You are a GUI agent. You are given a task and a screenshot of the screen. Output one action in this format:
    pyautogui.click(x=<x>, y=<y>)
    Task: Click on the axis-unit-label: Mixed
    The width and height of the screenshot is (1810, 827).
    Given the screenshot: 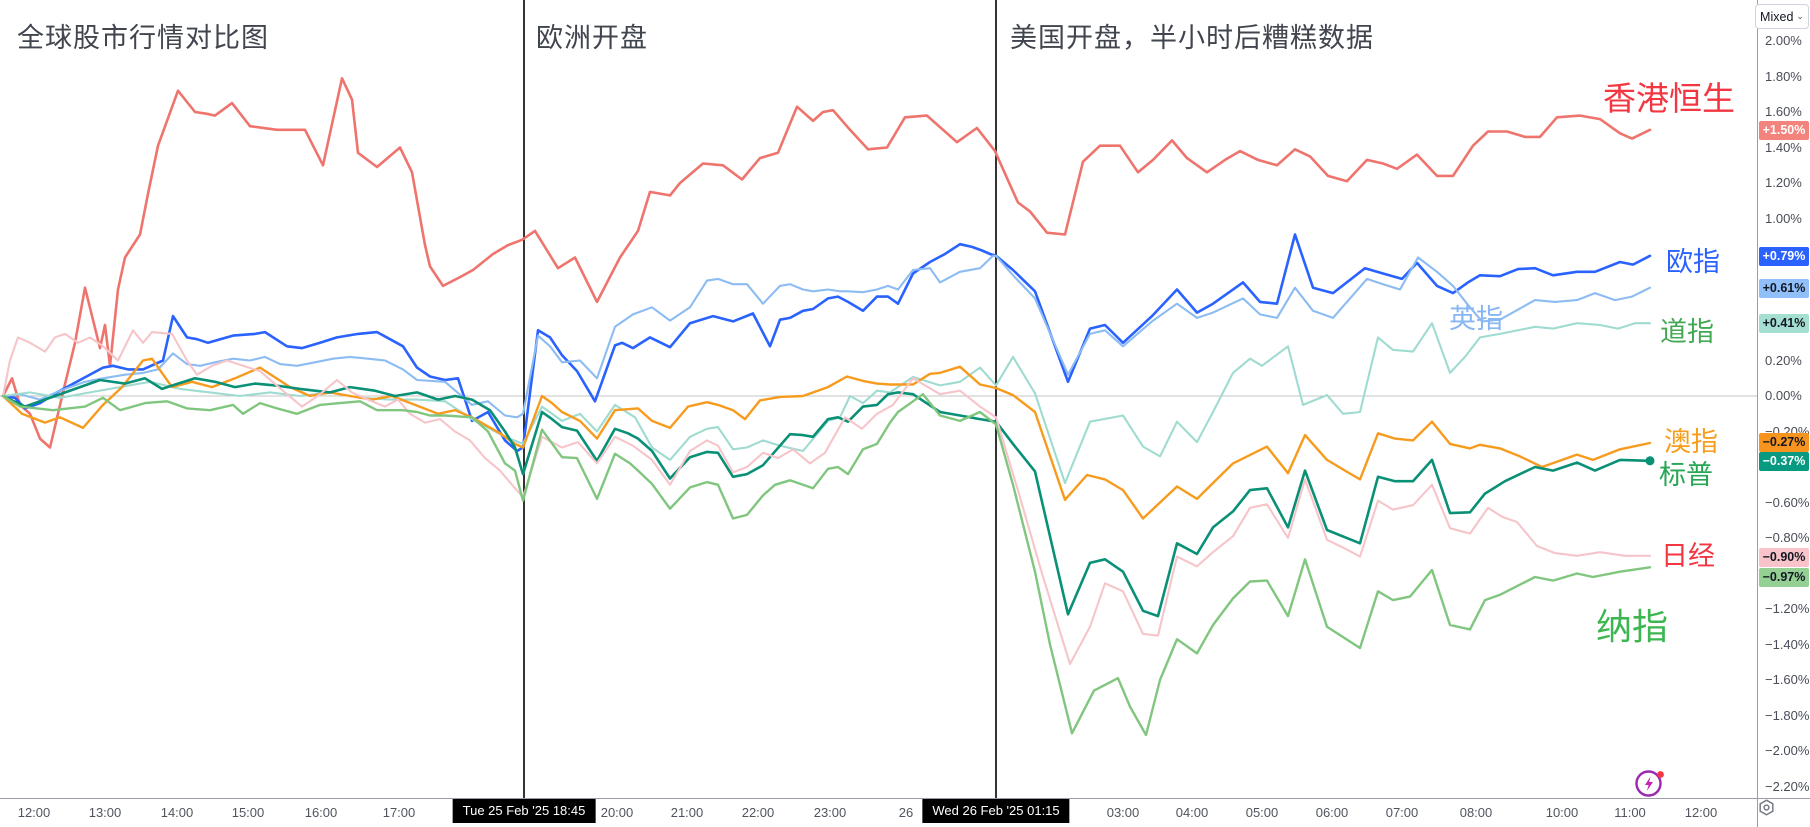 What is the action you would take?
    pyautogui.click(x=1777, y=16)
    